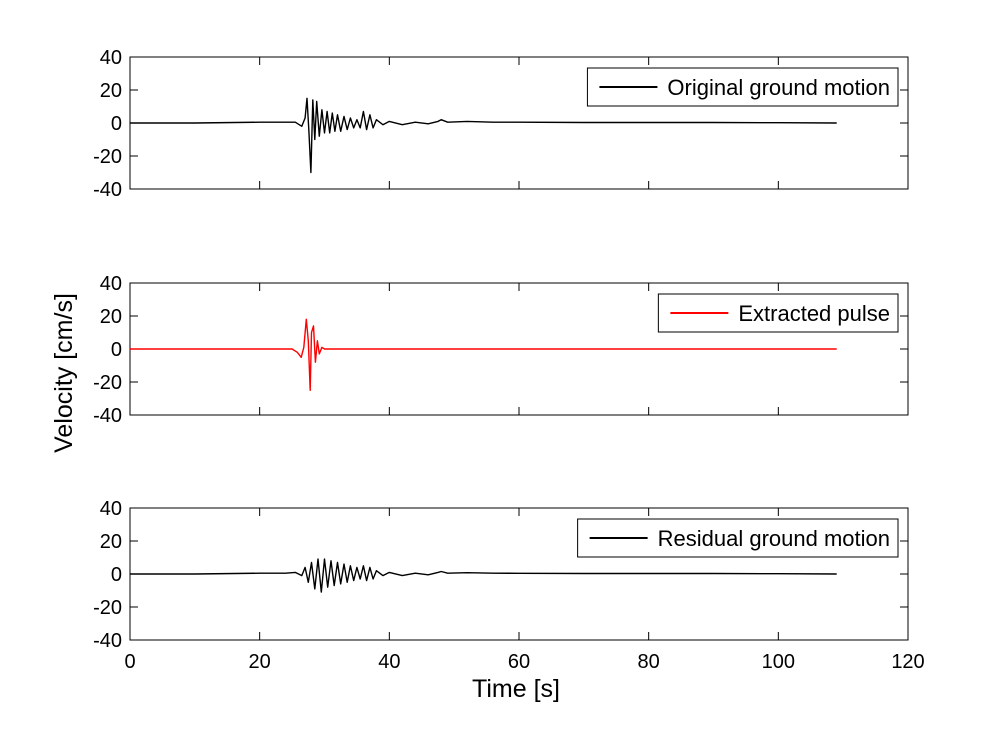  What do you see at coordinates (519, 662) in the screenshot?
I see `x-tick-label: 60` at bounding box center [519, 662].